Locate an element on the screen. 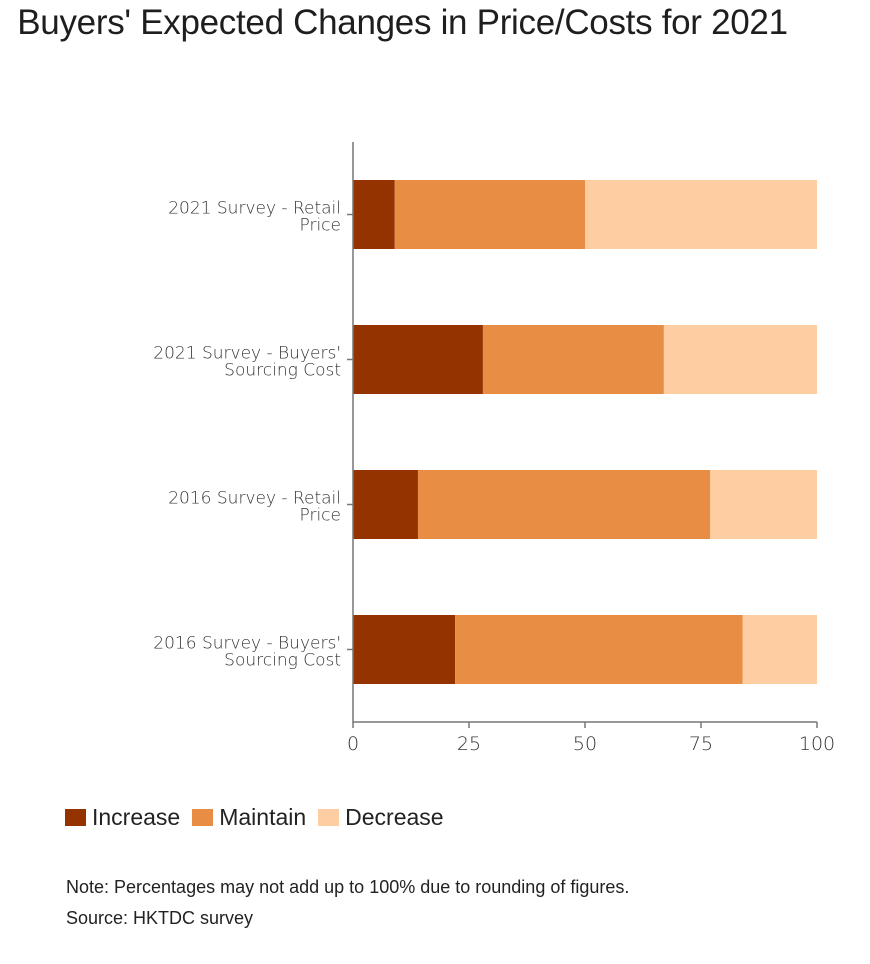 The width and height of the screenshot is (870, 964). category-label-line: 2021 Survey - Buyers' is located at coordinates (247, 354).